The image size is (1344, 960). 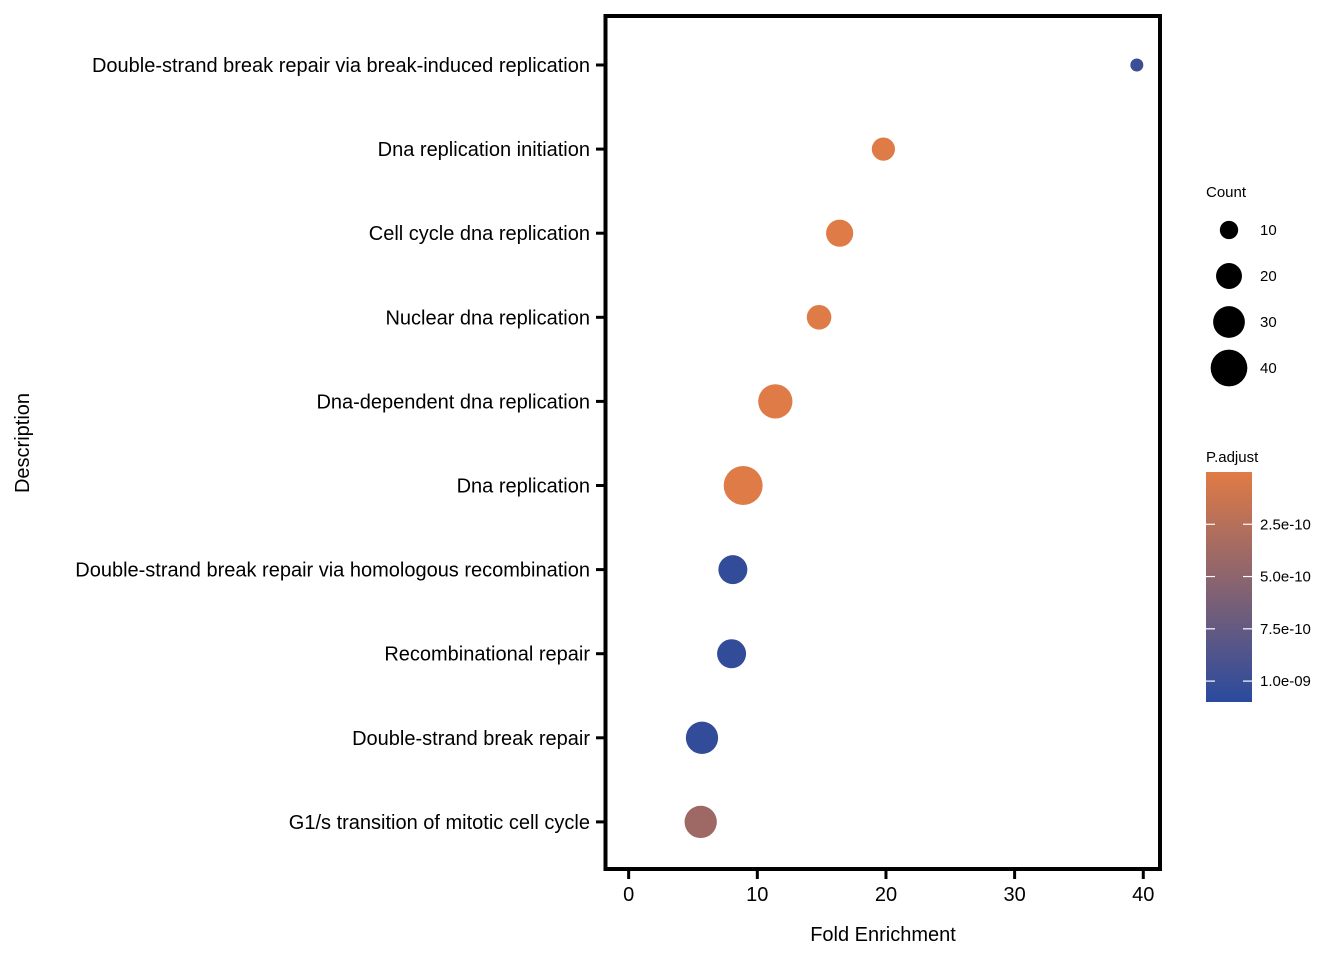 I want to click on color-legend-ticks: 2.5e-10 5.0e-10 7.5e-10 1.0e-09, so click(x=1258, y=603).